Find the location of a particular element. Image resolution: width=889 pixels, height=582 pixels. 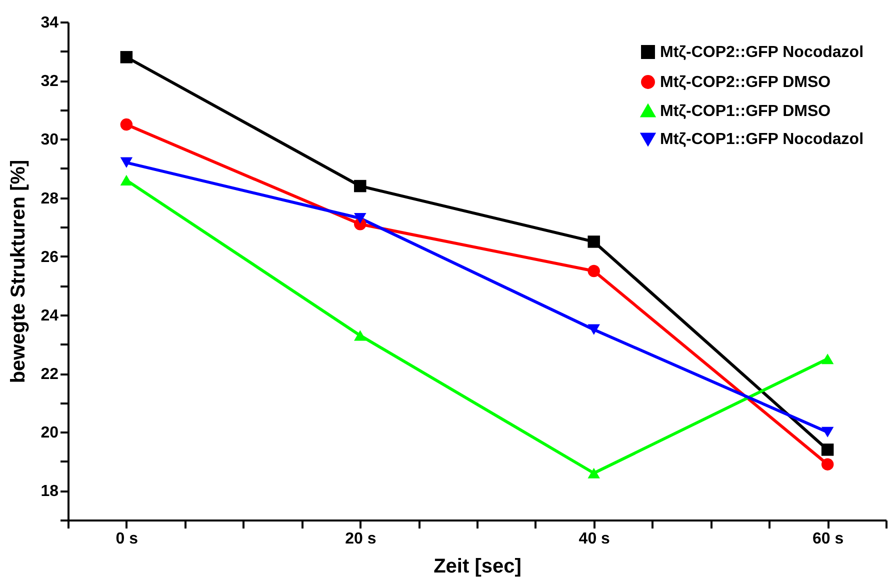

legend-label: Mtζ-COP1::GFP DMSO is located at coordinates (745, 111).